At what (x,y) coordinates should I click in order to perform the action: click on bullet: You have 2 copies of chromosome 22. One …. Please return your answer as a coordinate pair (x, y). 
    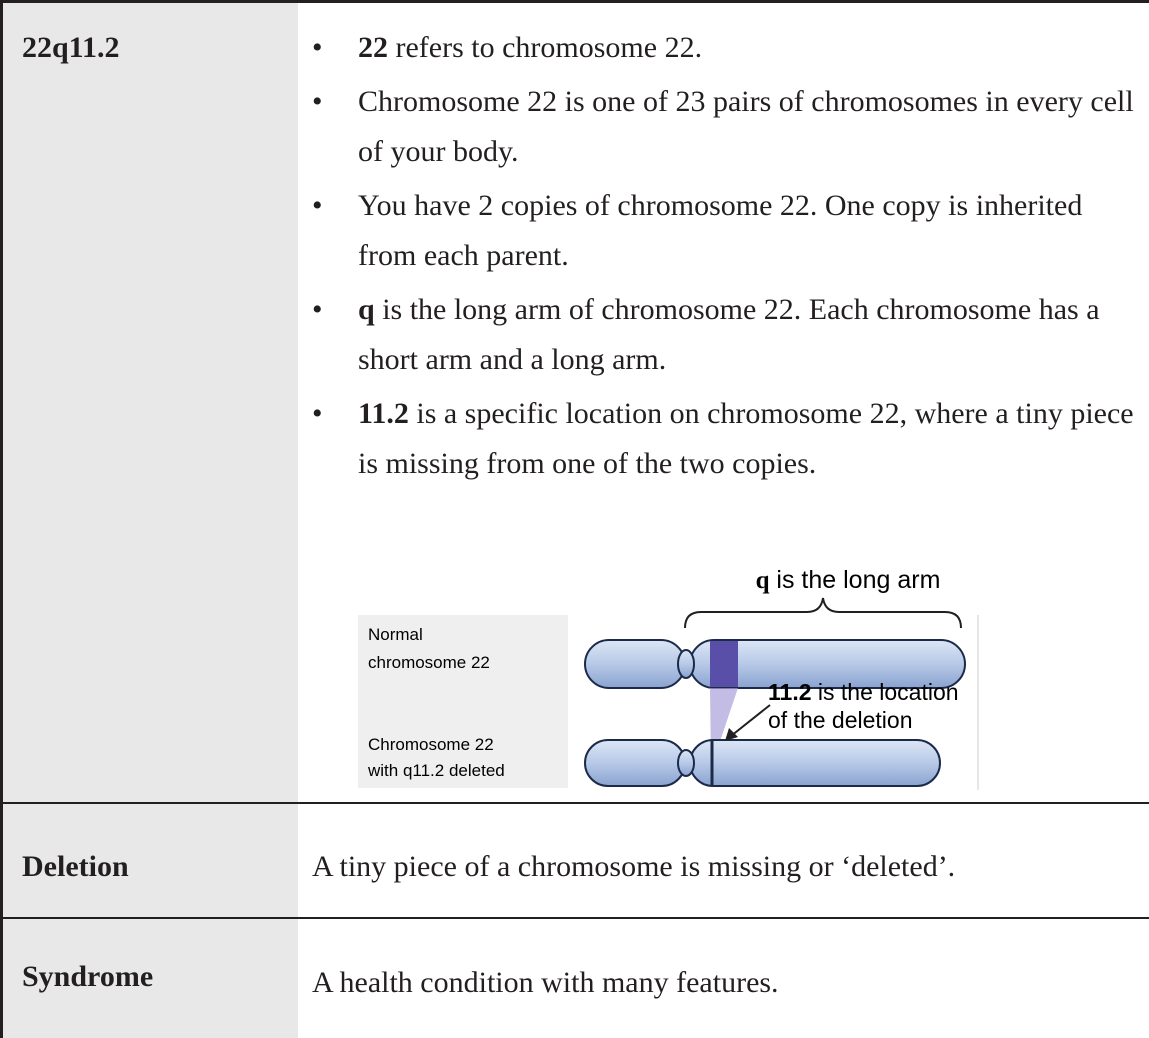
    Looking at the image, I should click on (729, 231).